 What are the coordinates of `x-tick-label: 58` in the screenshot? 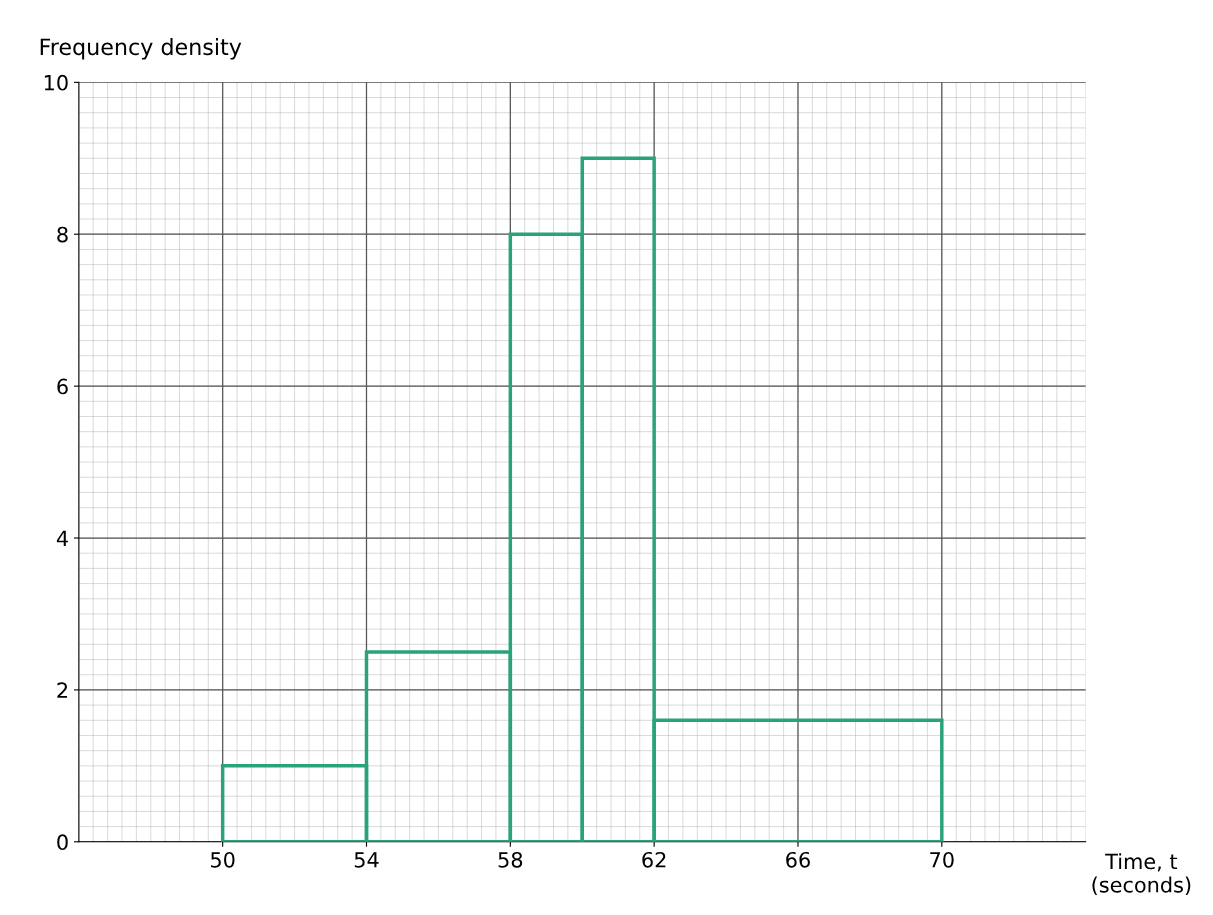 It's located at (510, 859).